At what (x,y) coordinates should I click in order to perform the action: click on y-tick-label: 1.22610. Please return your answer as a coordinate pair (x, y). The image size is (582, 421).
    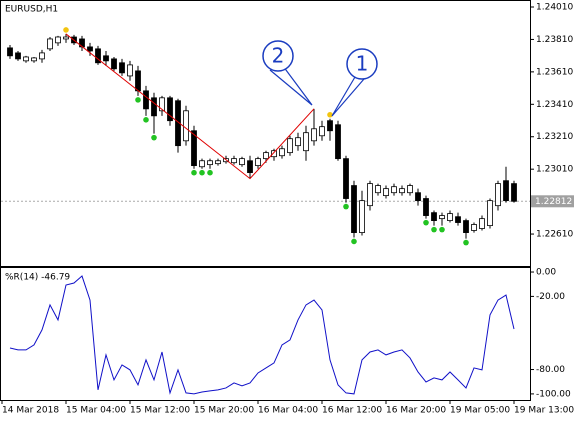
    Looking at the image, I should click on (554, 235).